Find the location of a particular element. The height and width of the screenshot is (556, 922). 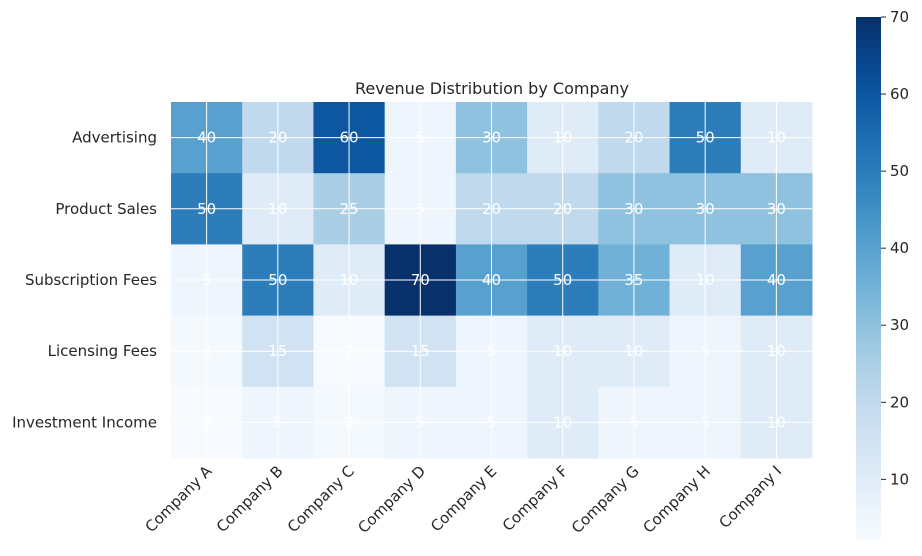

x-tick-label: Company D is located at coordinates (391, 499).